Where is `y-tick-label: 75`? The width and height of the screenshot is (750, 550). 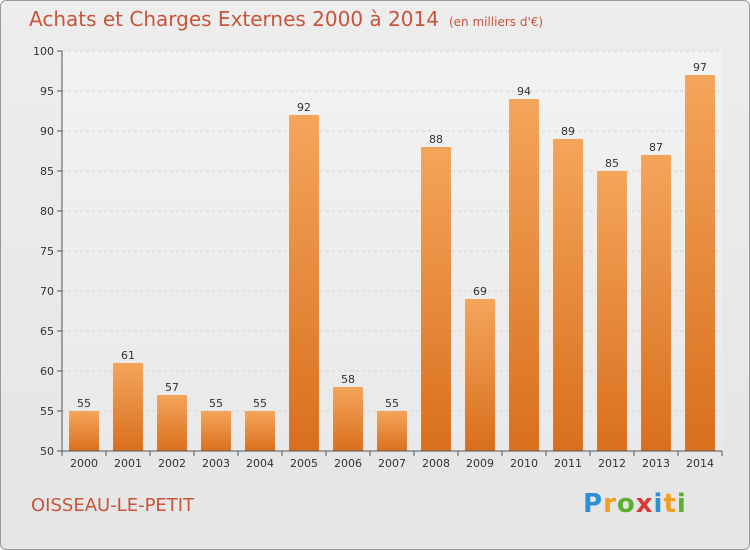 y-tick-label: 75 is located at coordinates (47, 251).